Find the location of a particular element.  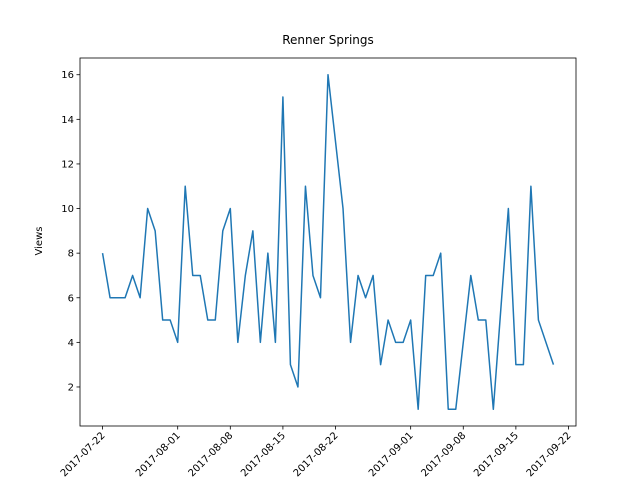

y-axis-label: Views is located at coordinates (39, 241).